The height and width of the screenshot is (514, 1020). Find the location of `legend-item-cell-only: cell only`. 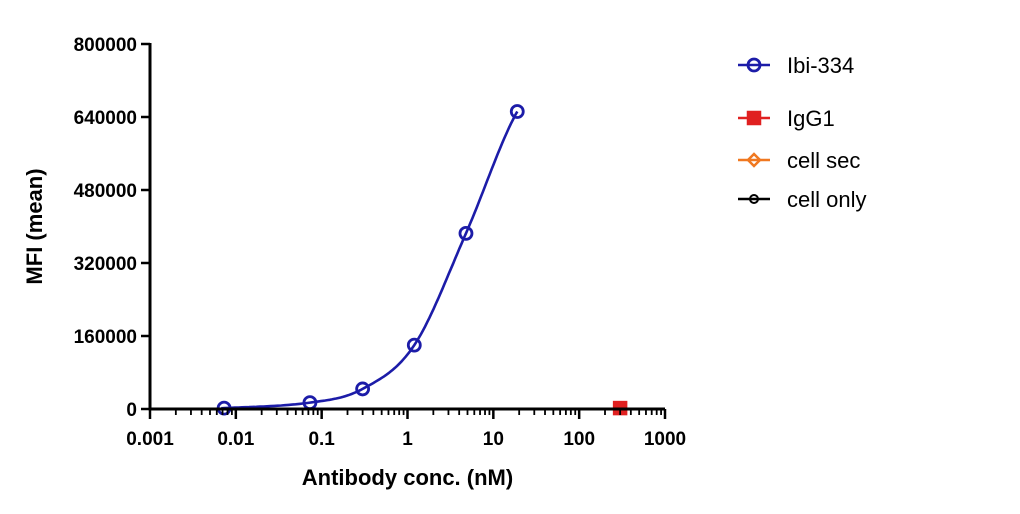

legend-item-cell-only: cell only is located at coordinates (802, 199).